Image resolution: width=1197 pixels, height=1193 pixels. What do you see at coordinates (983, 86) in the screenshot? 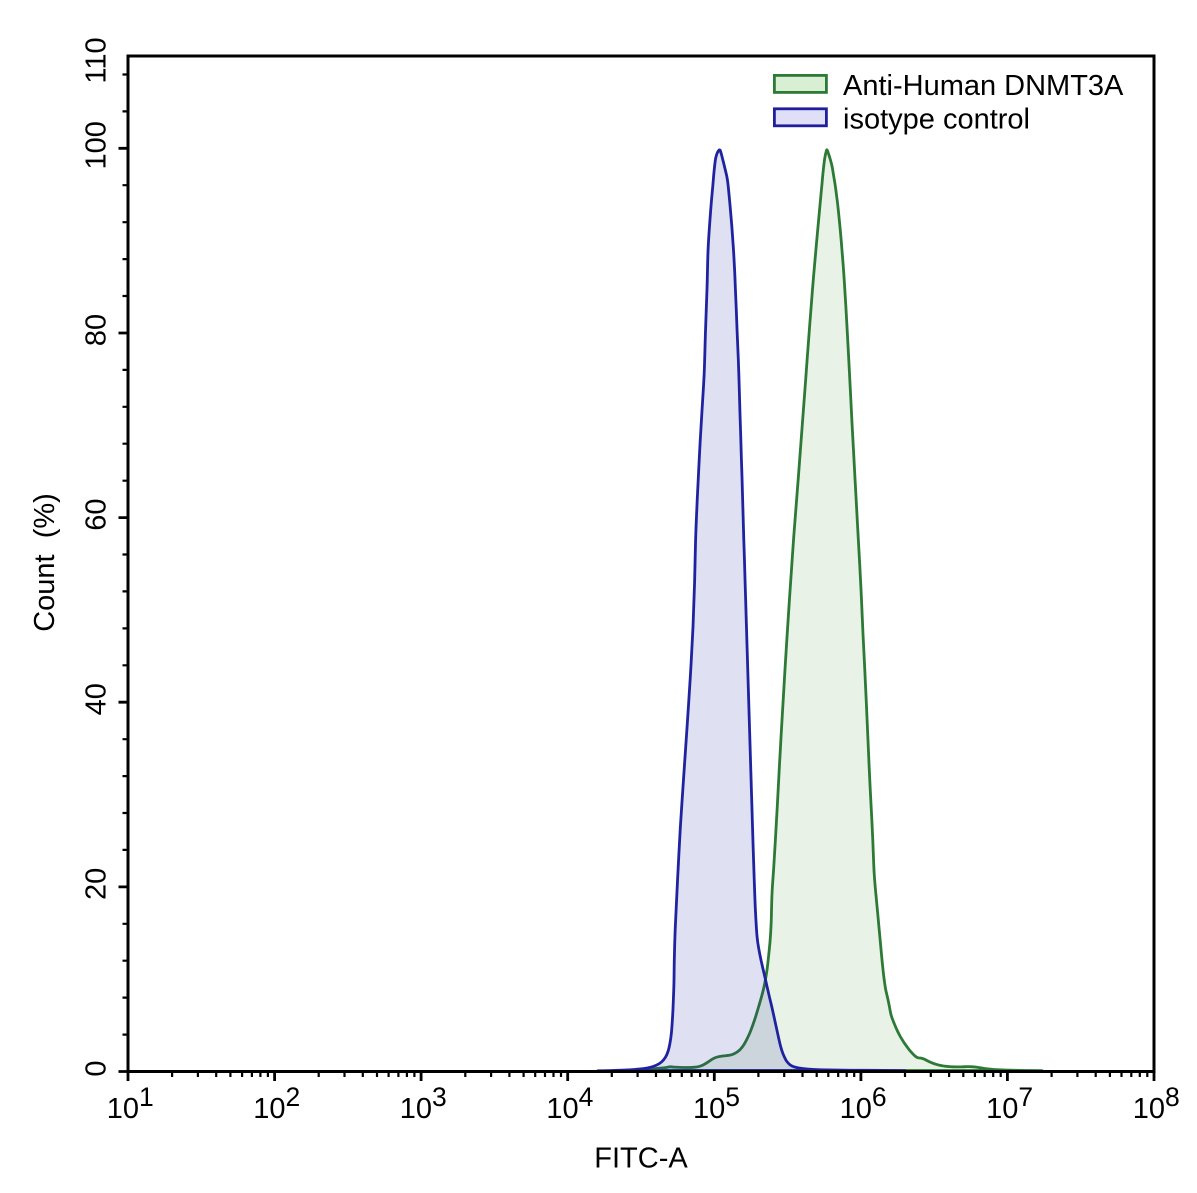
I see `svg-text: Anti-Human DNMT3A` at bounding box center [983, 86].